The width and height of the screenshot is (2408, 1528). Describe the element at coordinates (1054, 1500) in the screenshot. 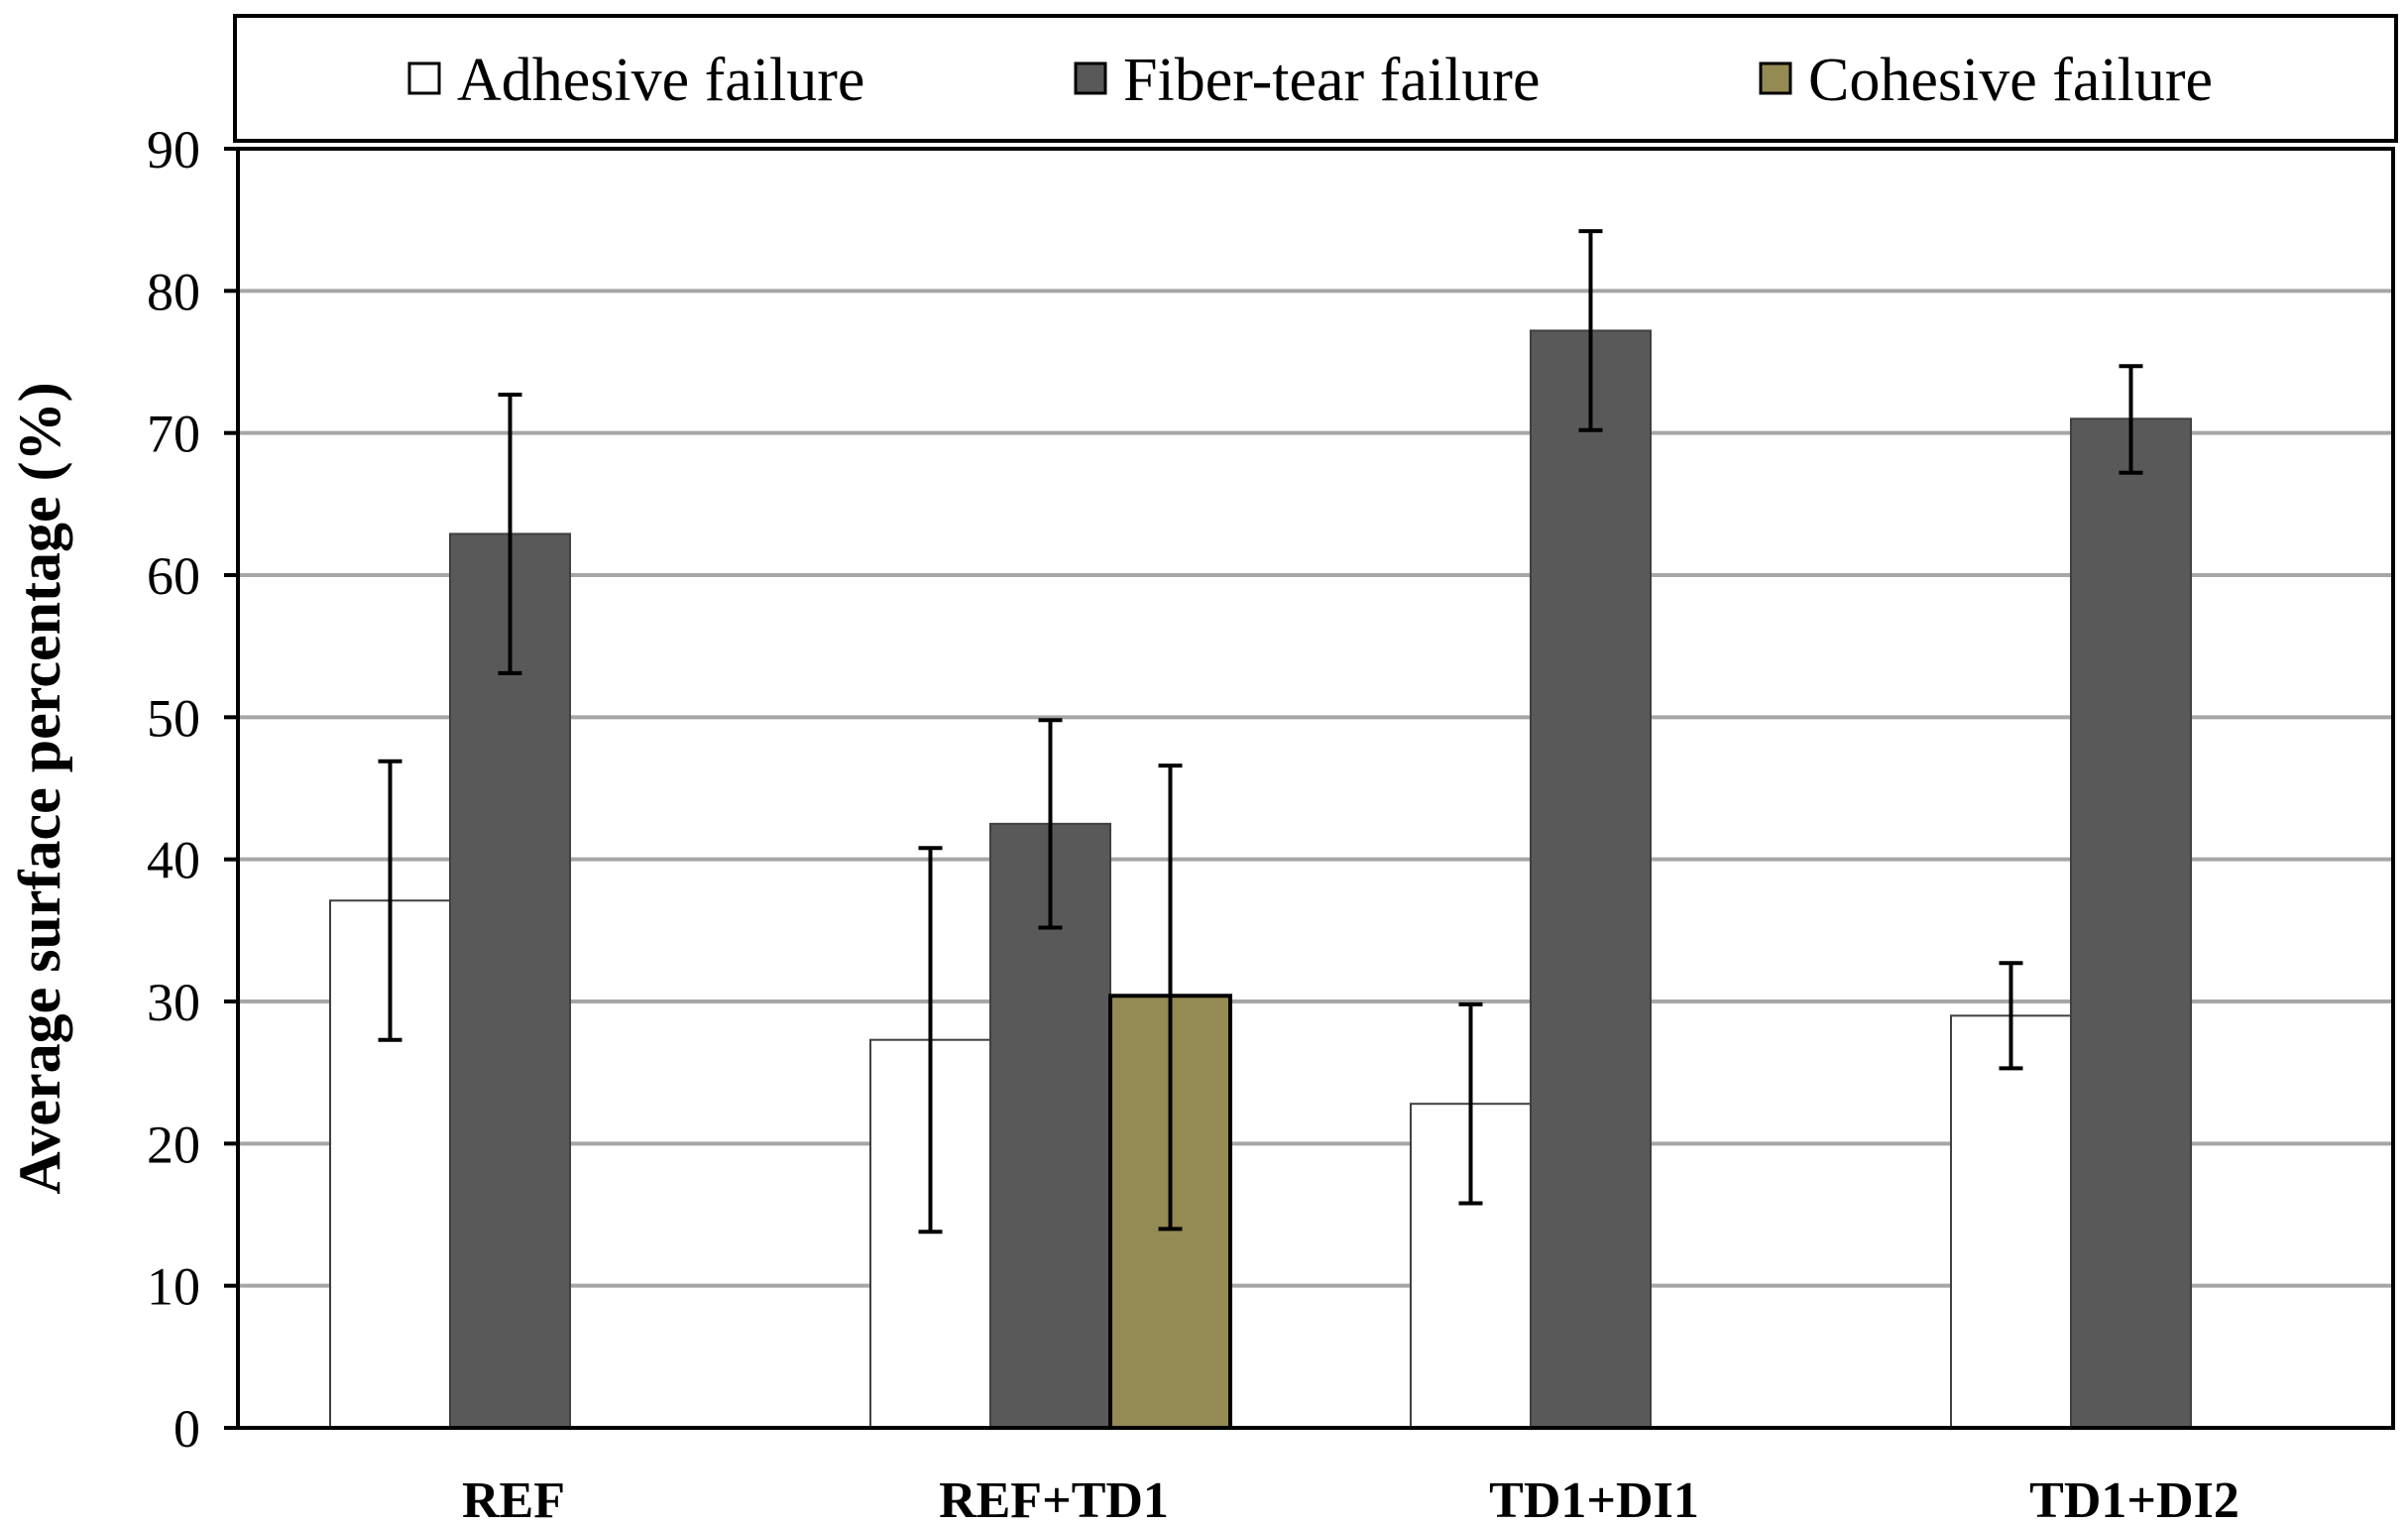

I see `x-category-label: REF+TD1` at that location.